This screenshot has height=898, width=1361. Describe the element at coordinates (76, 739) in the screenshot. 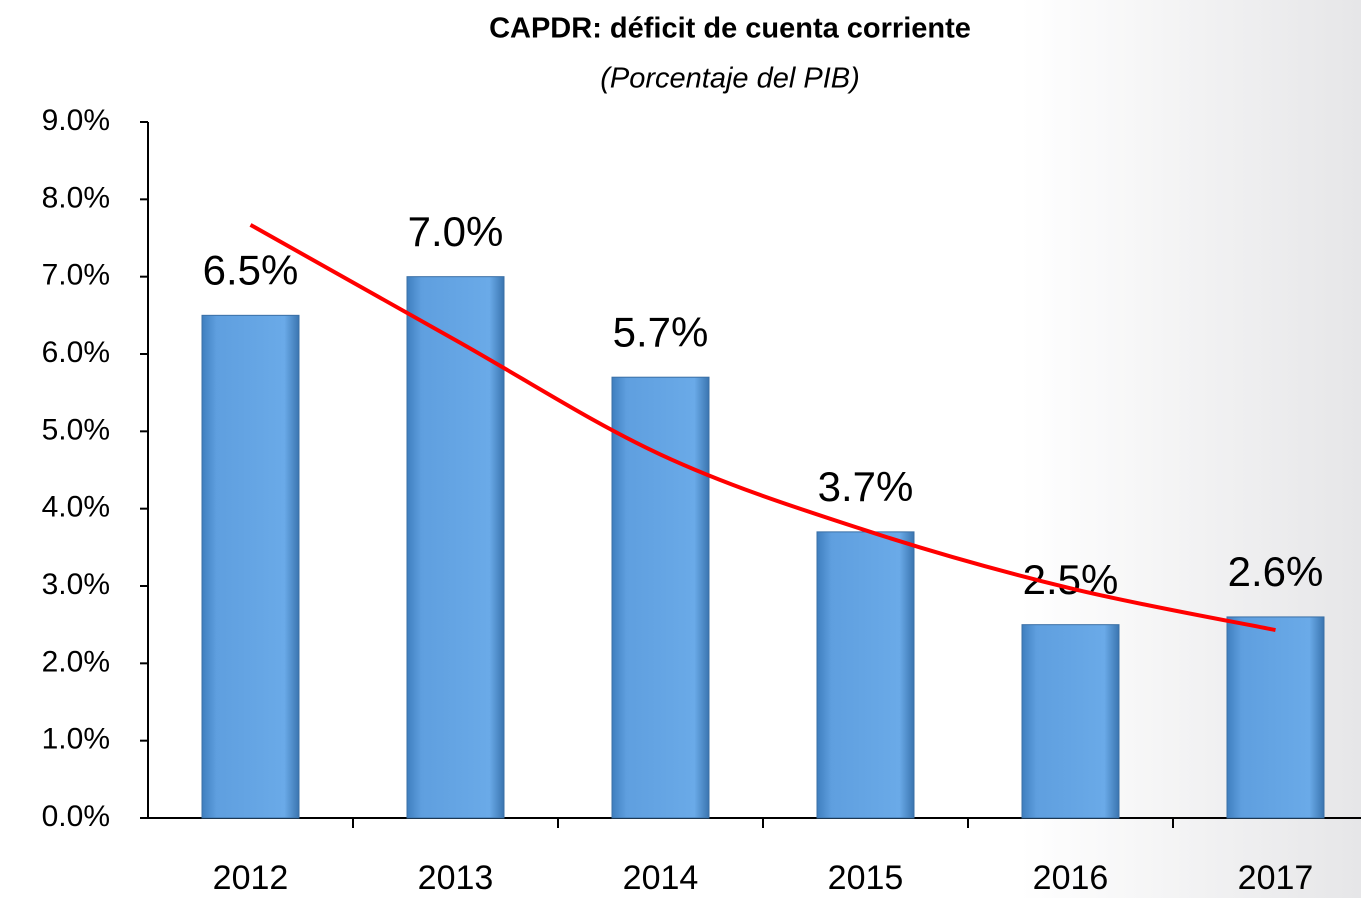

I see `y-tick-label: 1.0%` at that location.